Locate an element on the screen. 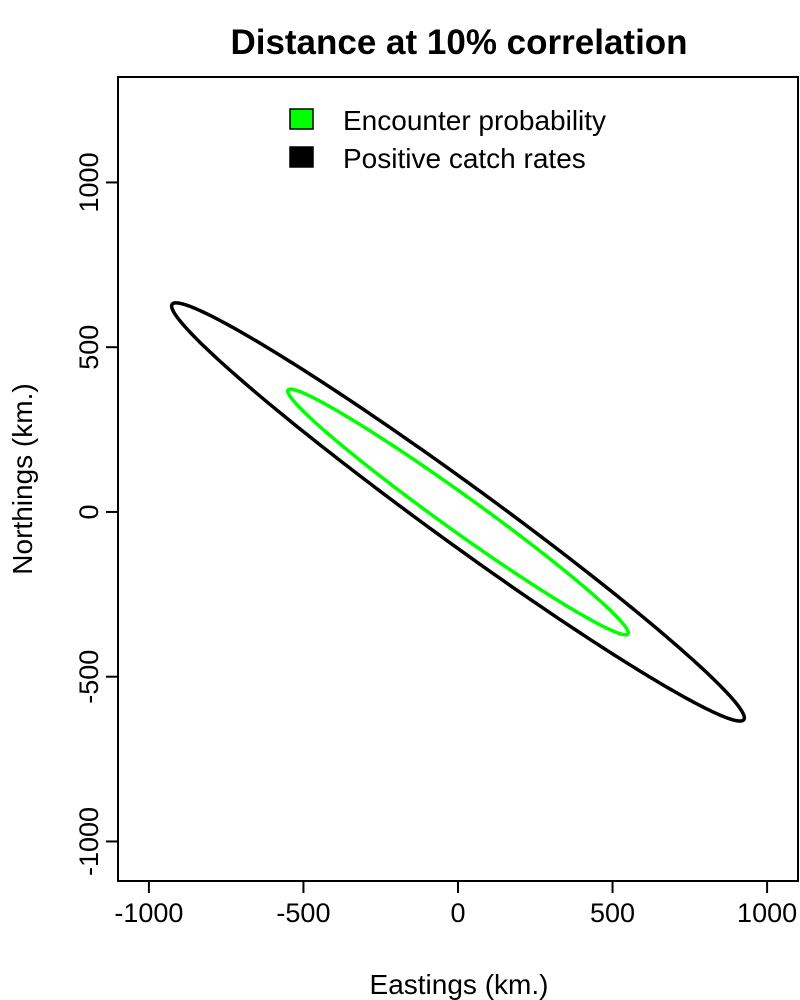  ellipse-encounter-probability is located at coordinates (458, 512).